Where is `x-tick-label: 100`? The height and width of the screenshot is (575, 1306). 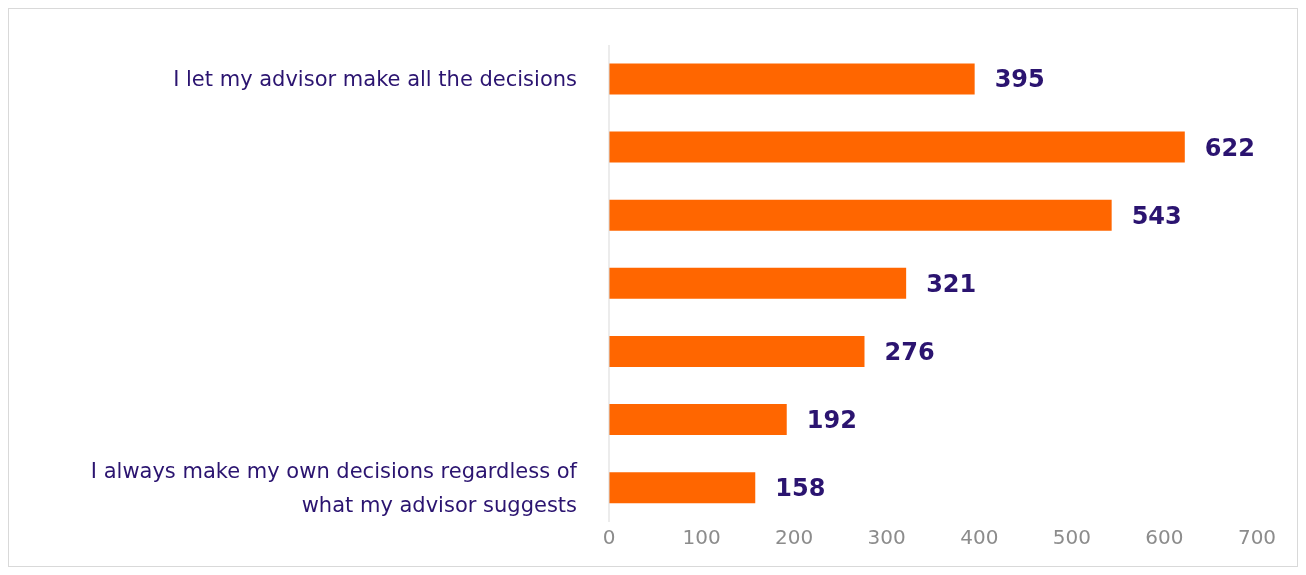
x-tick-label: 100 is located at coordinates (701, 537).